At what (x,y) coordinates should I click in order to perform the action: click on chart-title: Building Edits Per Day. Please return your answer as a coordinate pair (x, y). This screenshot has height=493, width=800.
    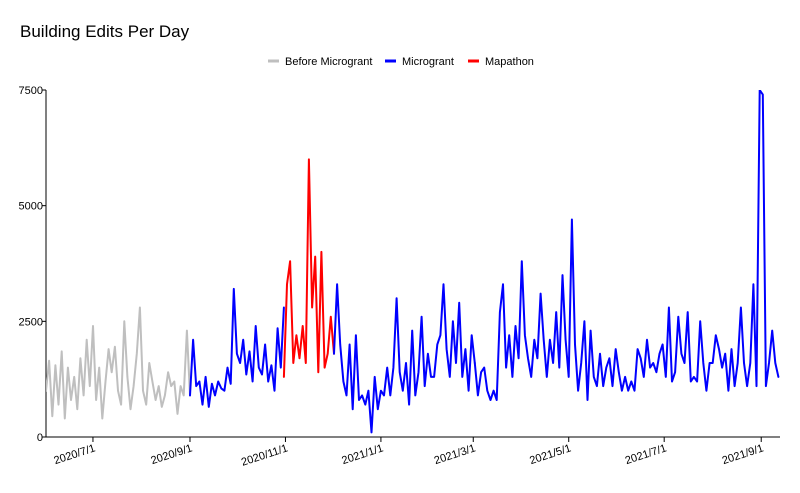
    Looking at the image, I should click on (105, 31).